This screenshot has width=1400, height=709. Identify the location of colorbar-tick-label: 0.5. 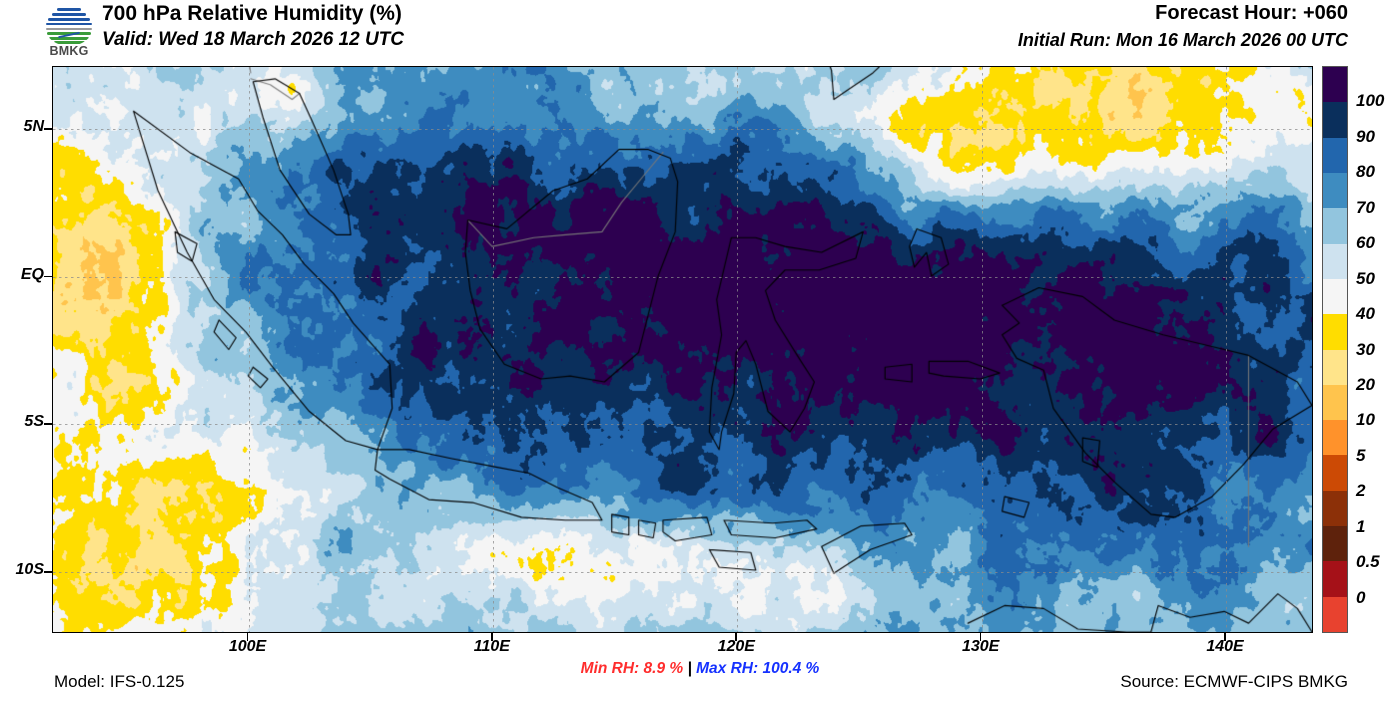
(1368, 562).